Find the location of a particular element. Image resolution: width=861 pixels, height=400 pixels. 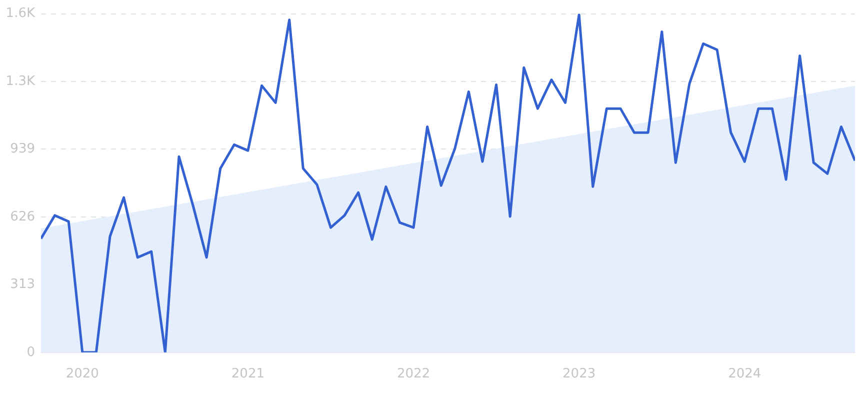

y-tick-label: 0 is located at coordinates (30, 352).